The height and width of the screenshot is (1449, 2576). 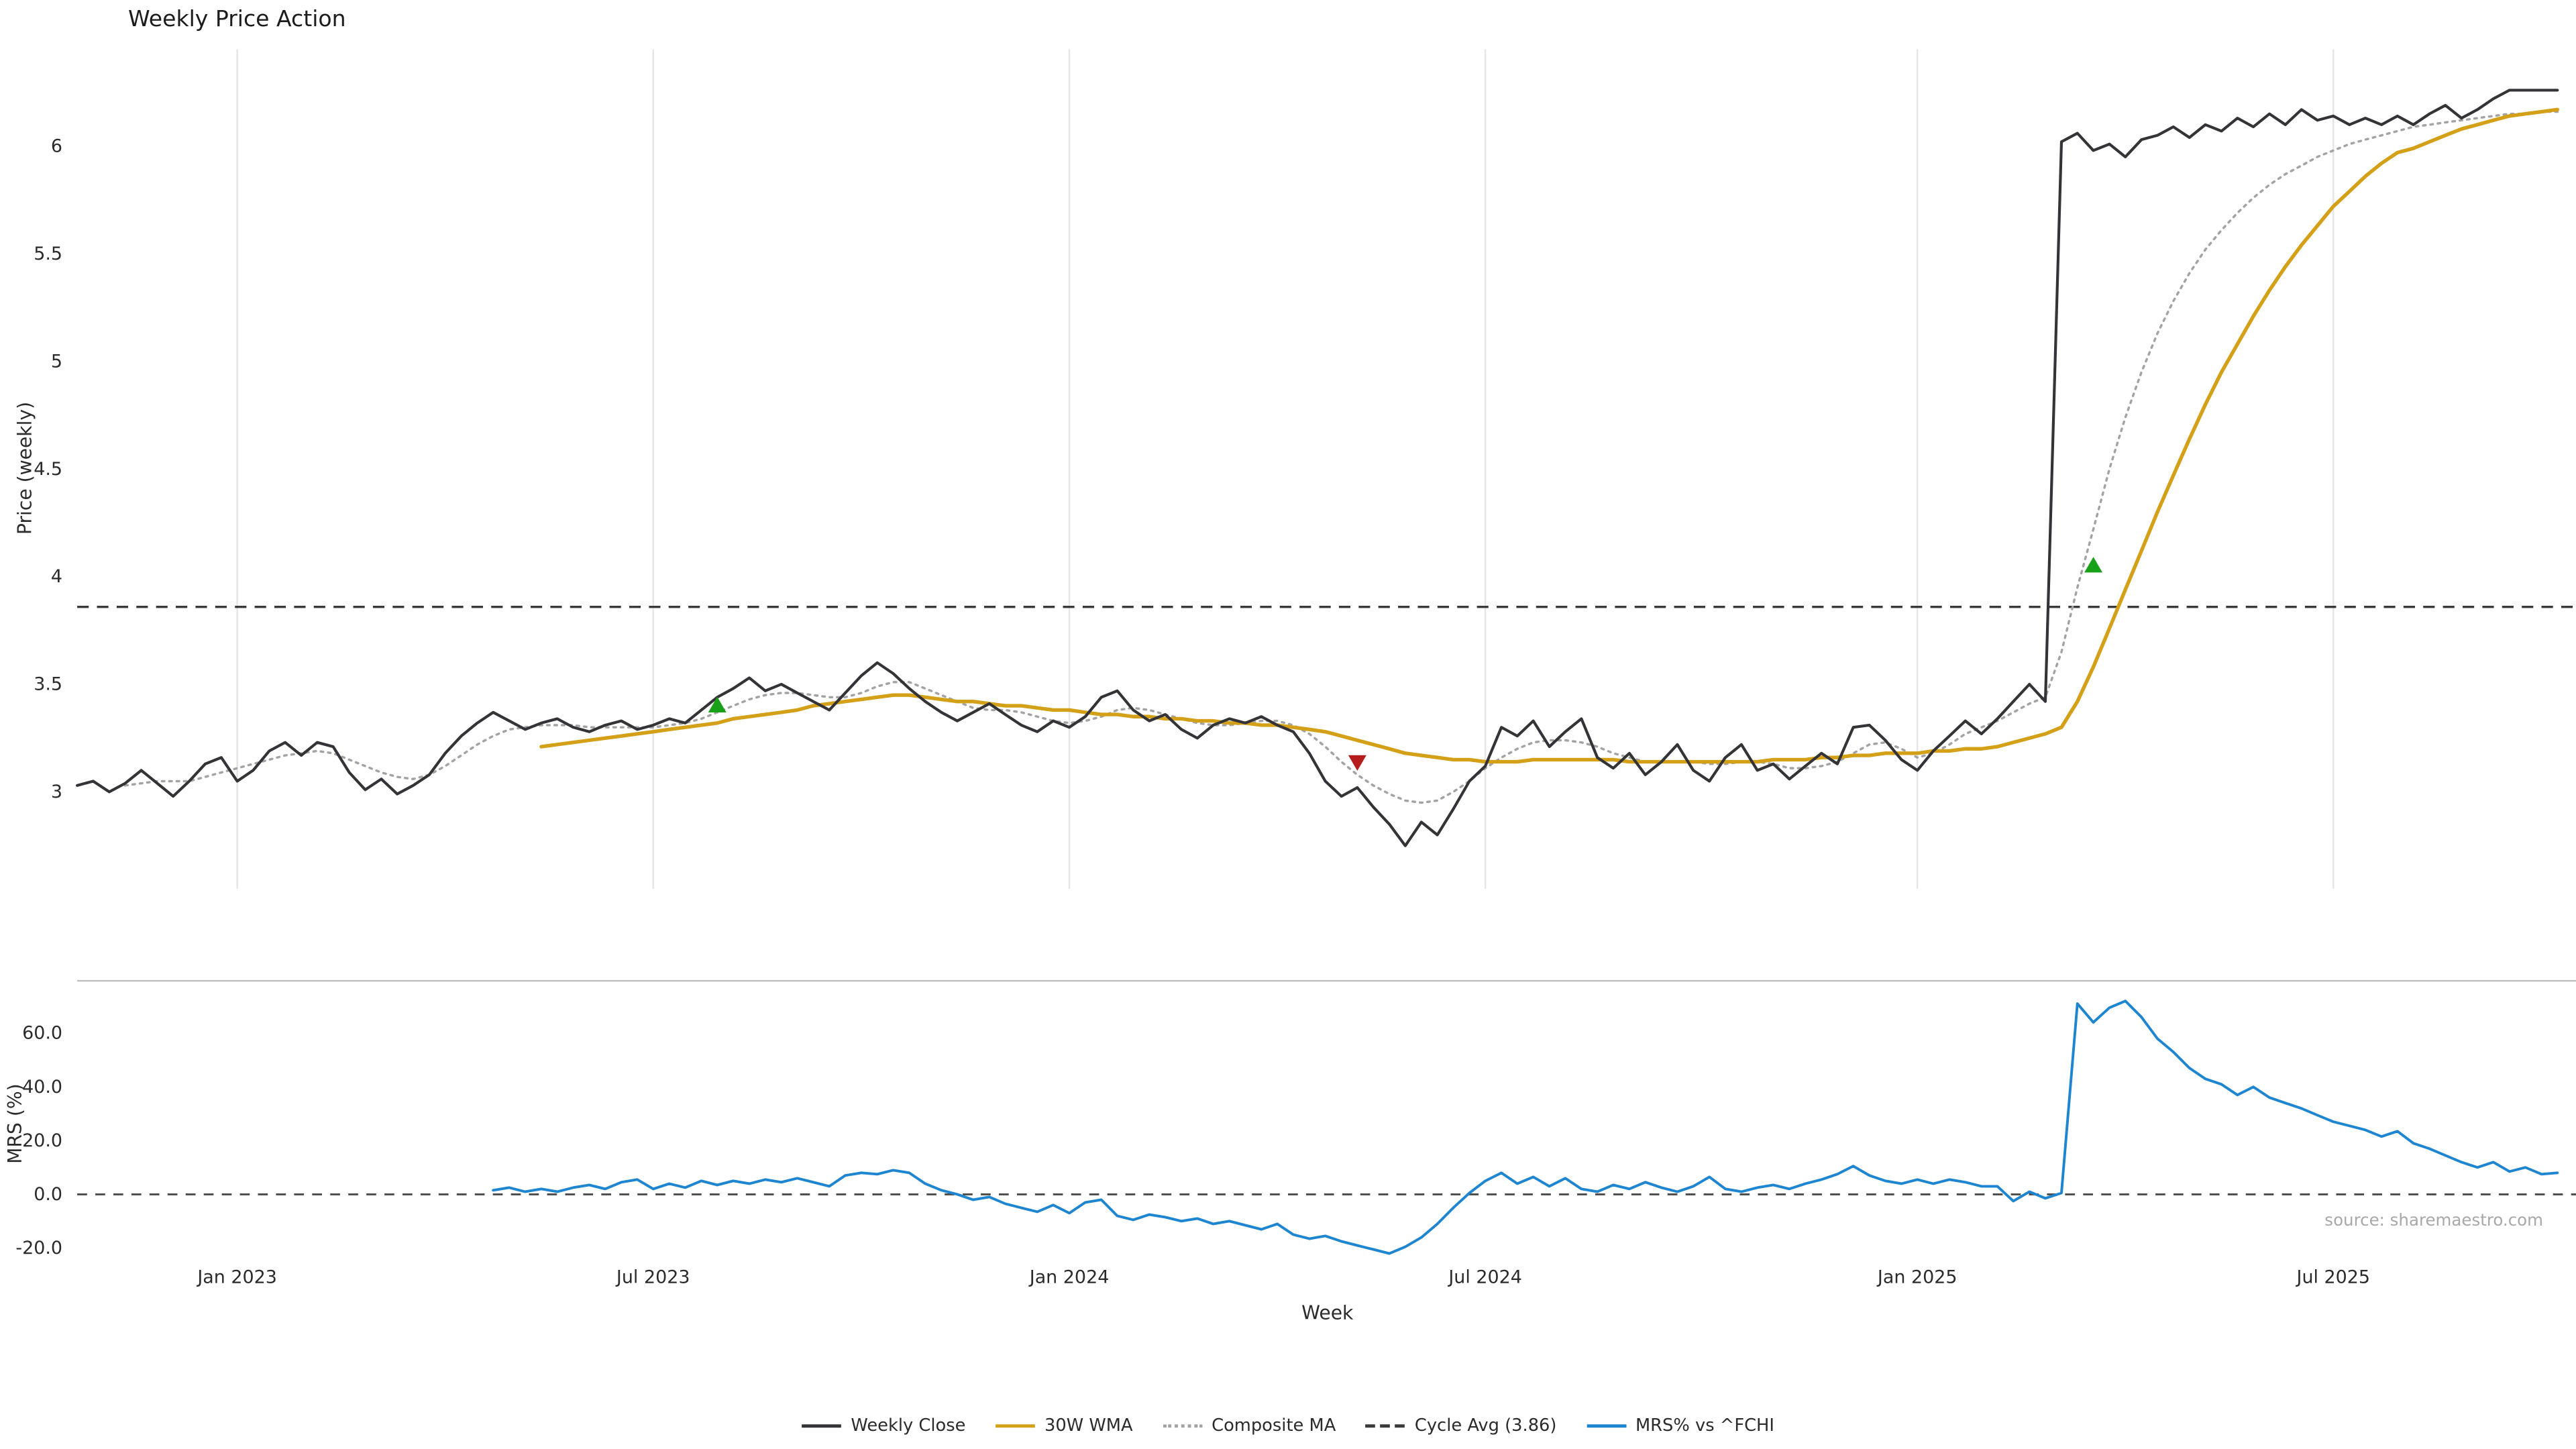 What do you see at coordinates (56, 361) in the screenshot?
I see `price-ytick-label: 5` at bounding box center [56, 361].